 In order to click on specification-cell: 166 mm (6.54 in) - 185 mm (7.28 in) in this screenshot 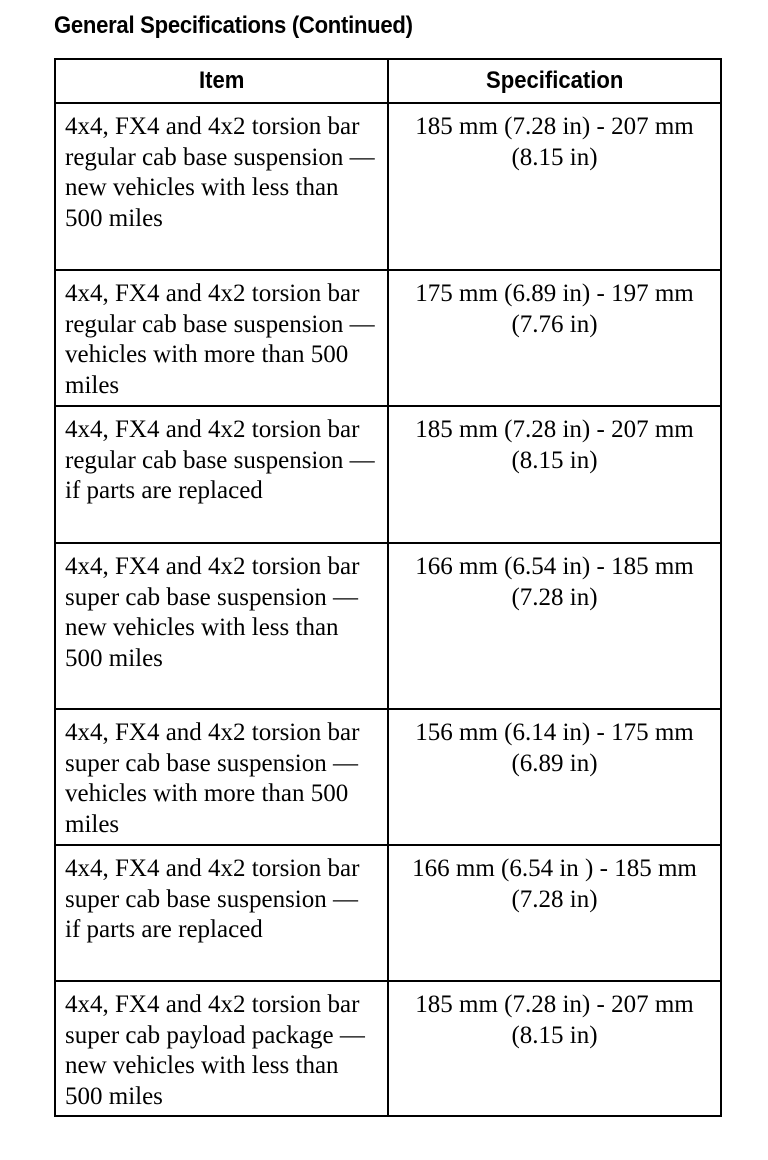, I will do `click(554, 626)`.